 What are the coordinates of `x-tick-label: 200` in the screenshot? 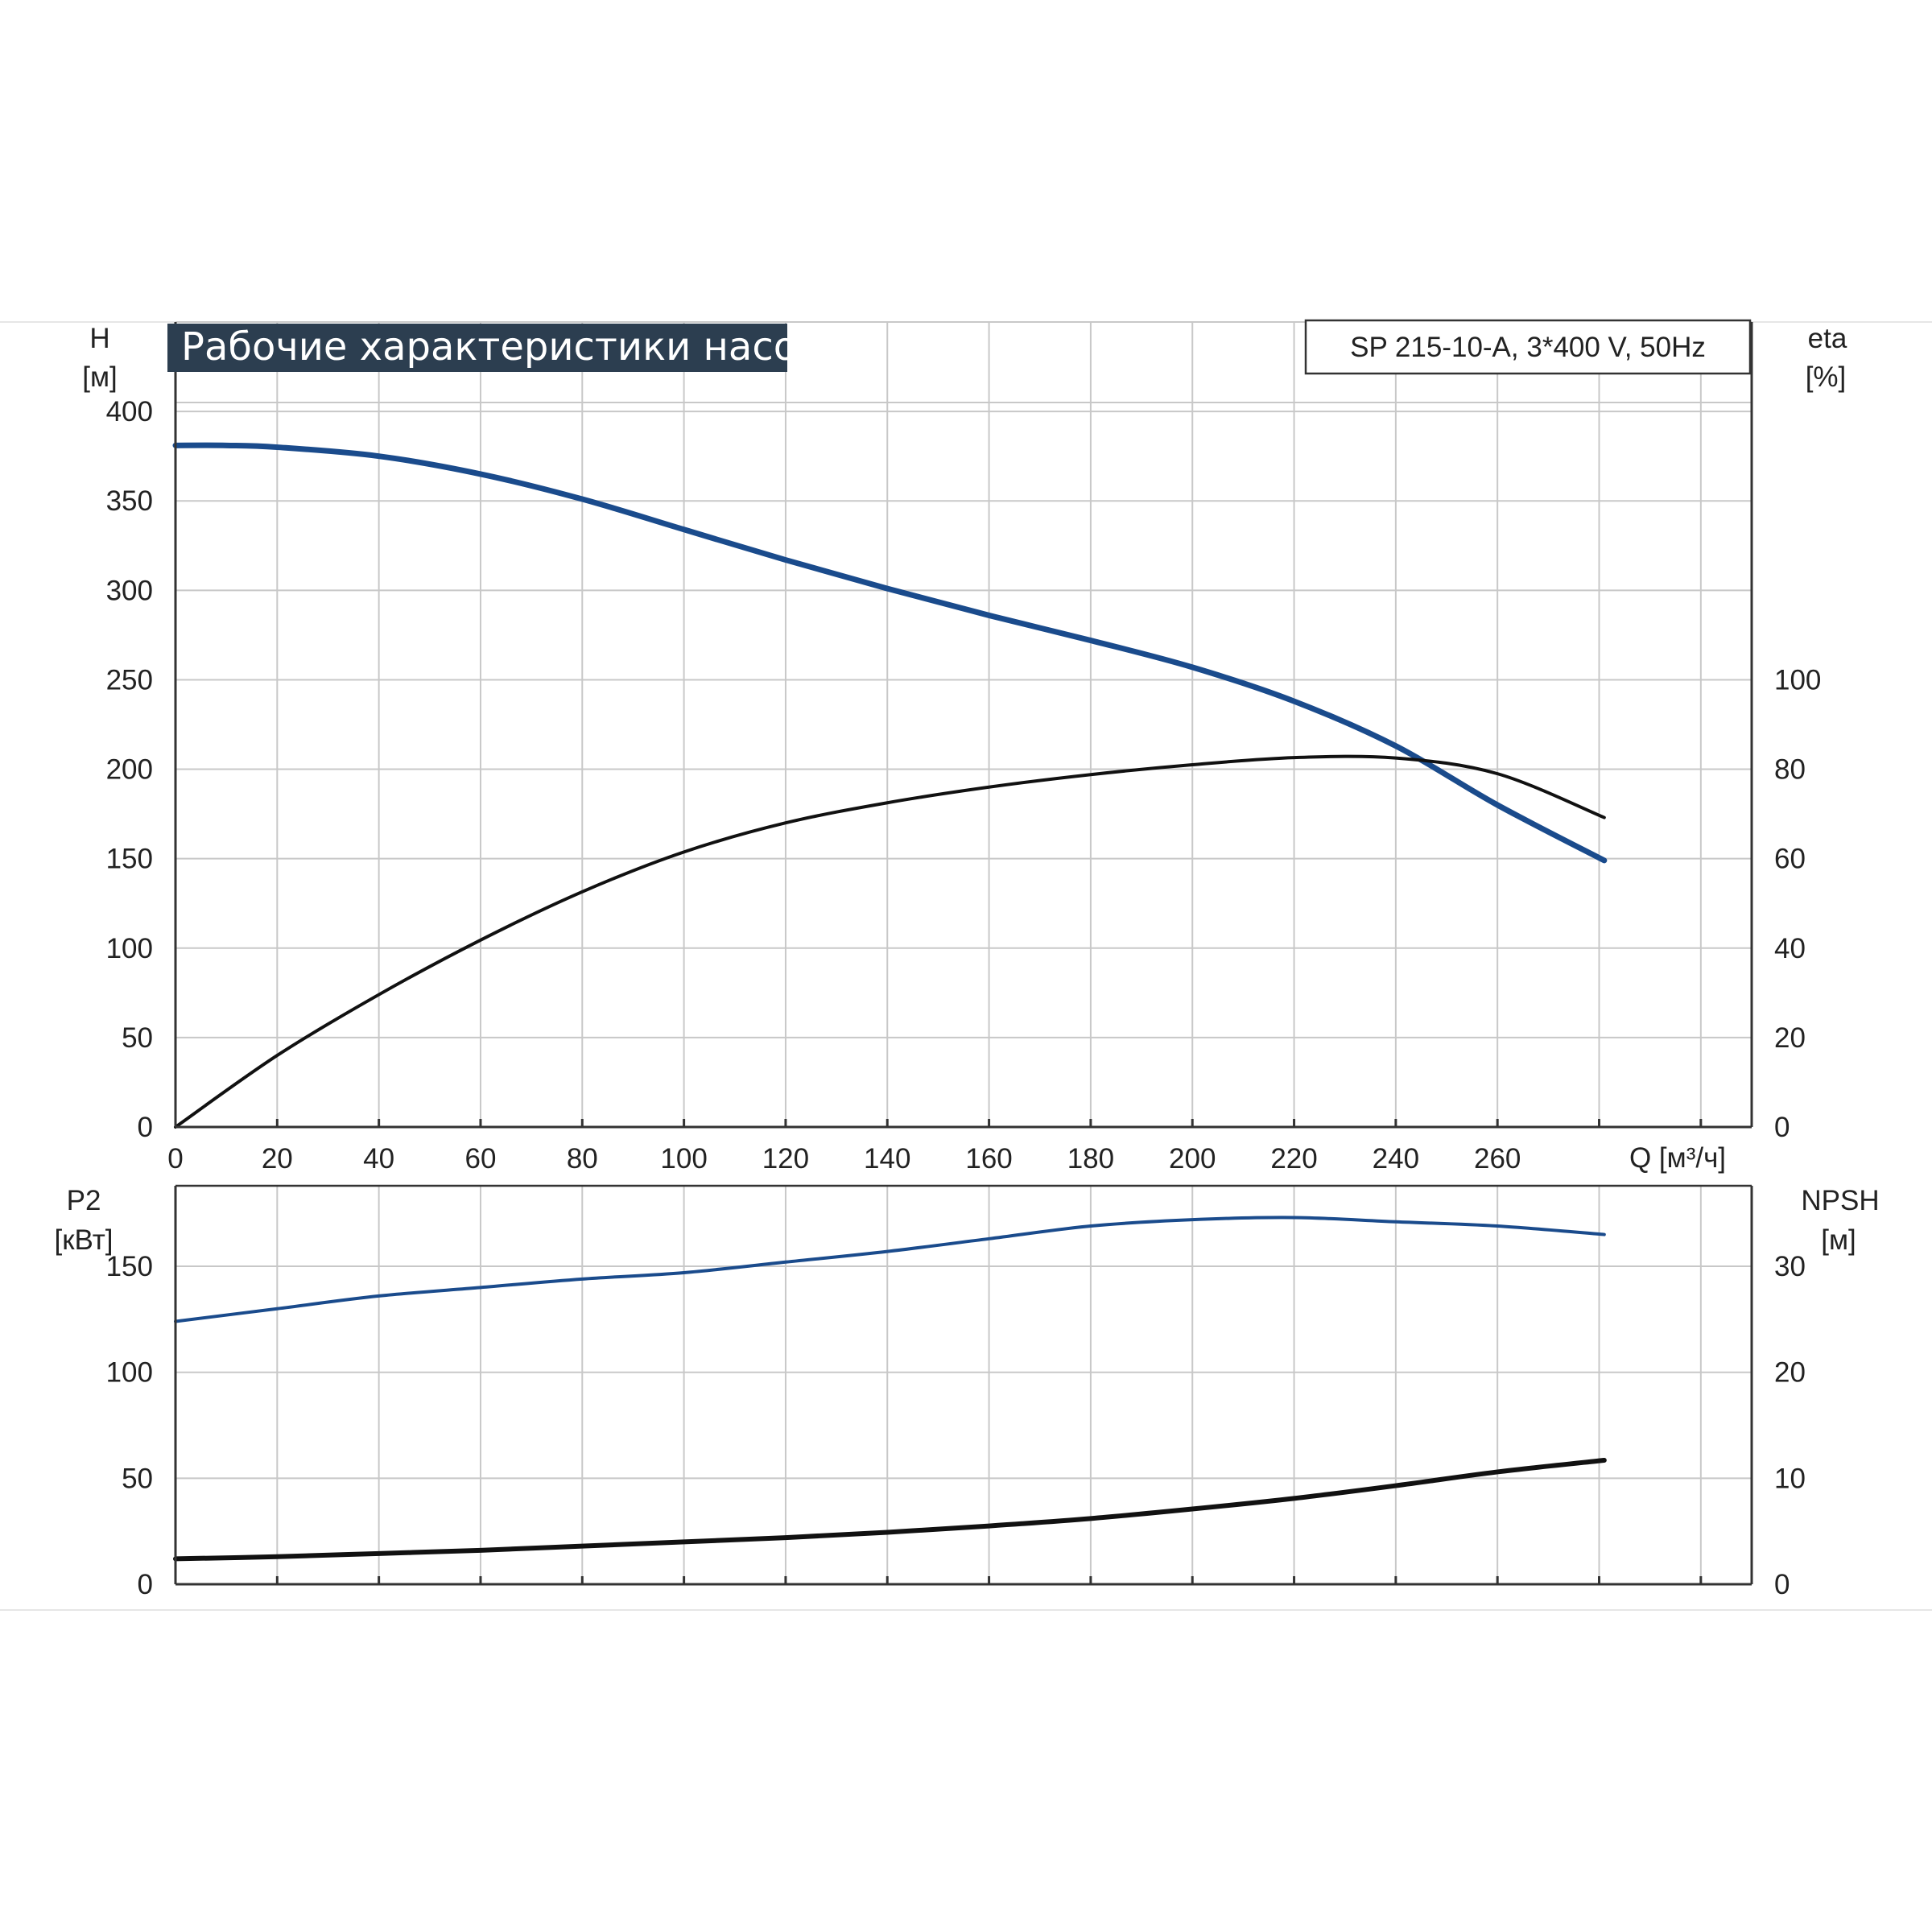 It's located at (1192, 1158).